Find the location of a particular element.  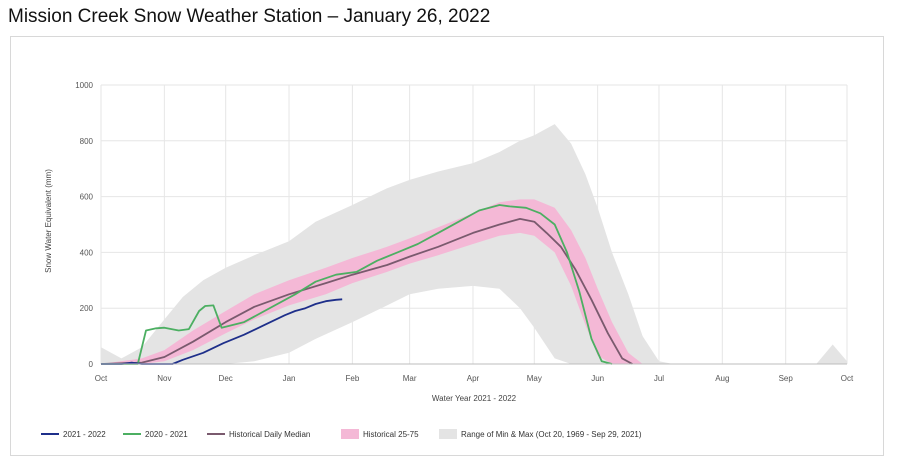

x-axis-label: Water Year 2021 - 2022 is located at coordinates (474, 398).